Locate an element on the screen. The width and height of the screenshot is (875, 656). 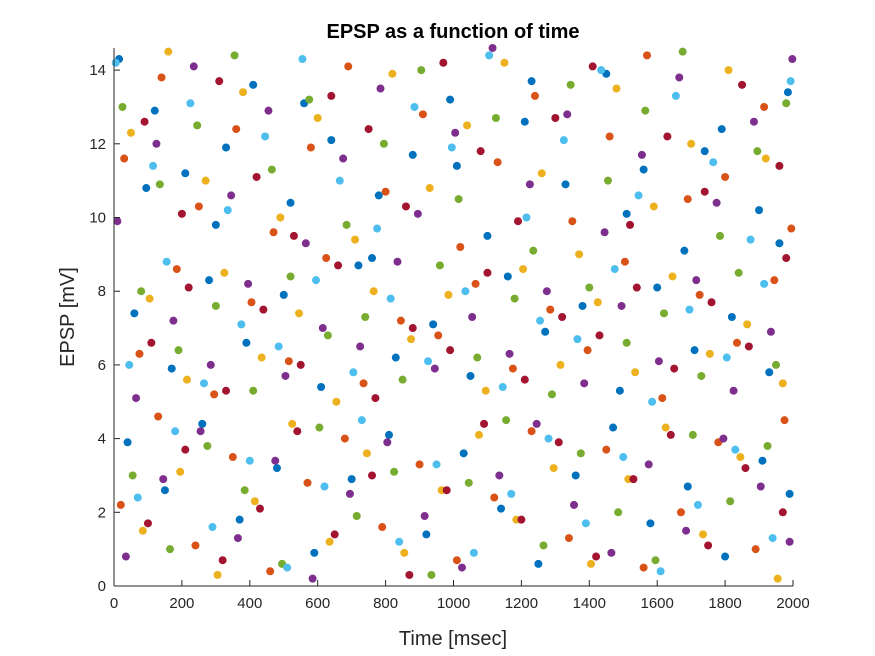
x-tick-label: 1400 is located at coordinates (589, 603).